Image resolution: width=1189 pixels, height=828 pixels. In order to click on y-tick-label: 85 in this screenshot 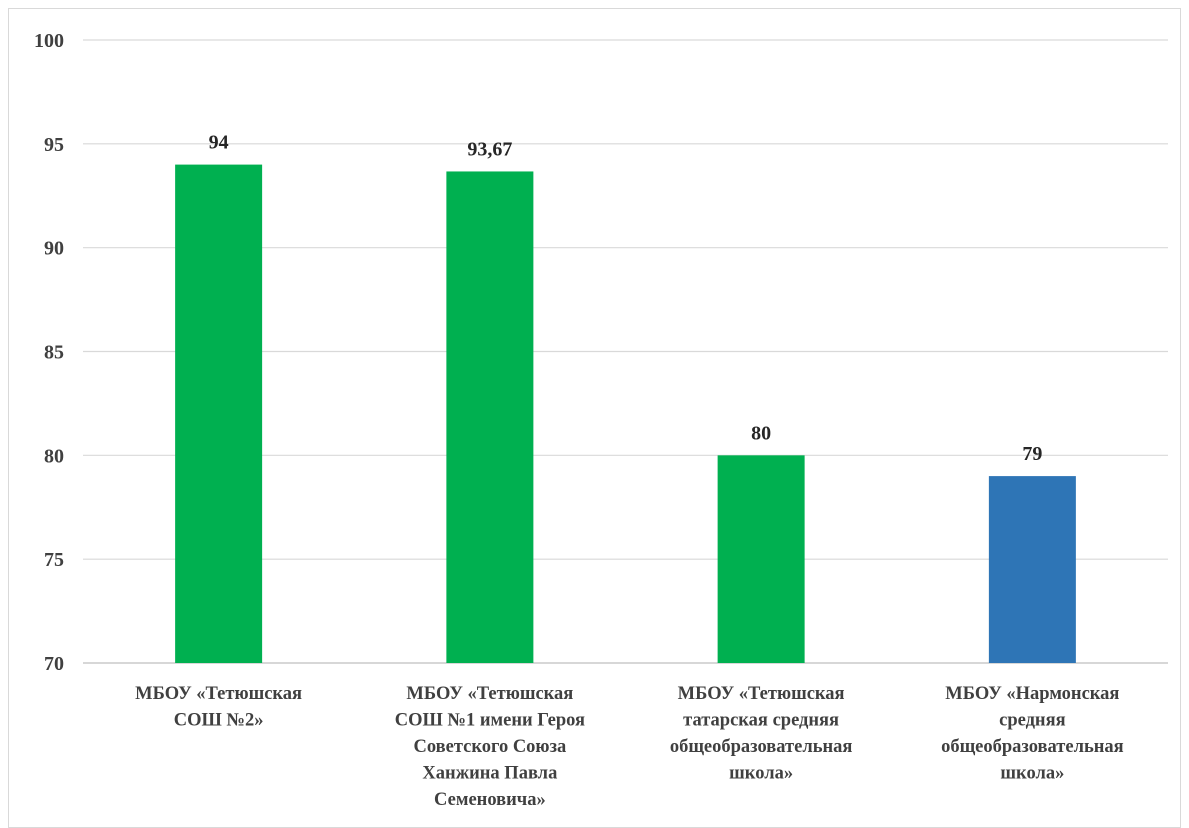, I will do `click(54, 353)`.